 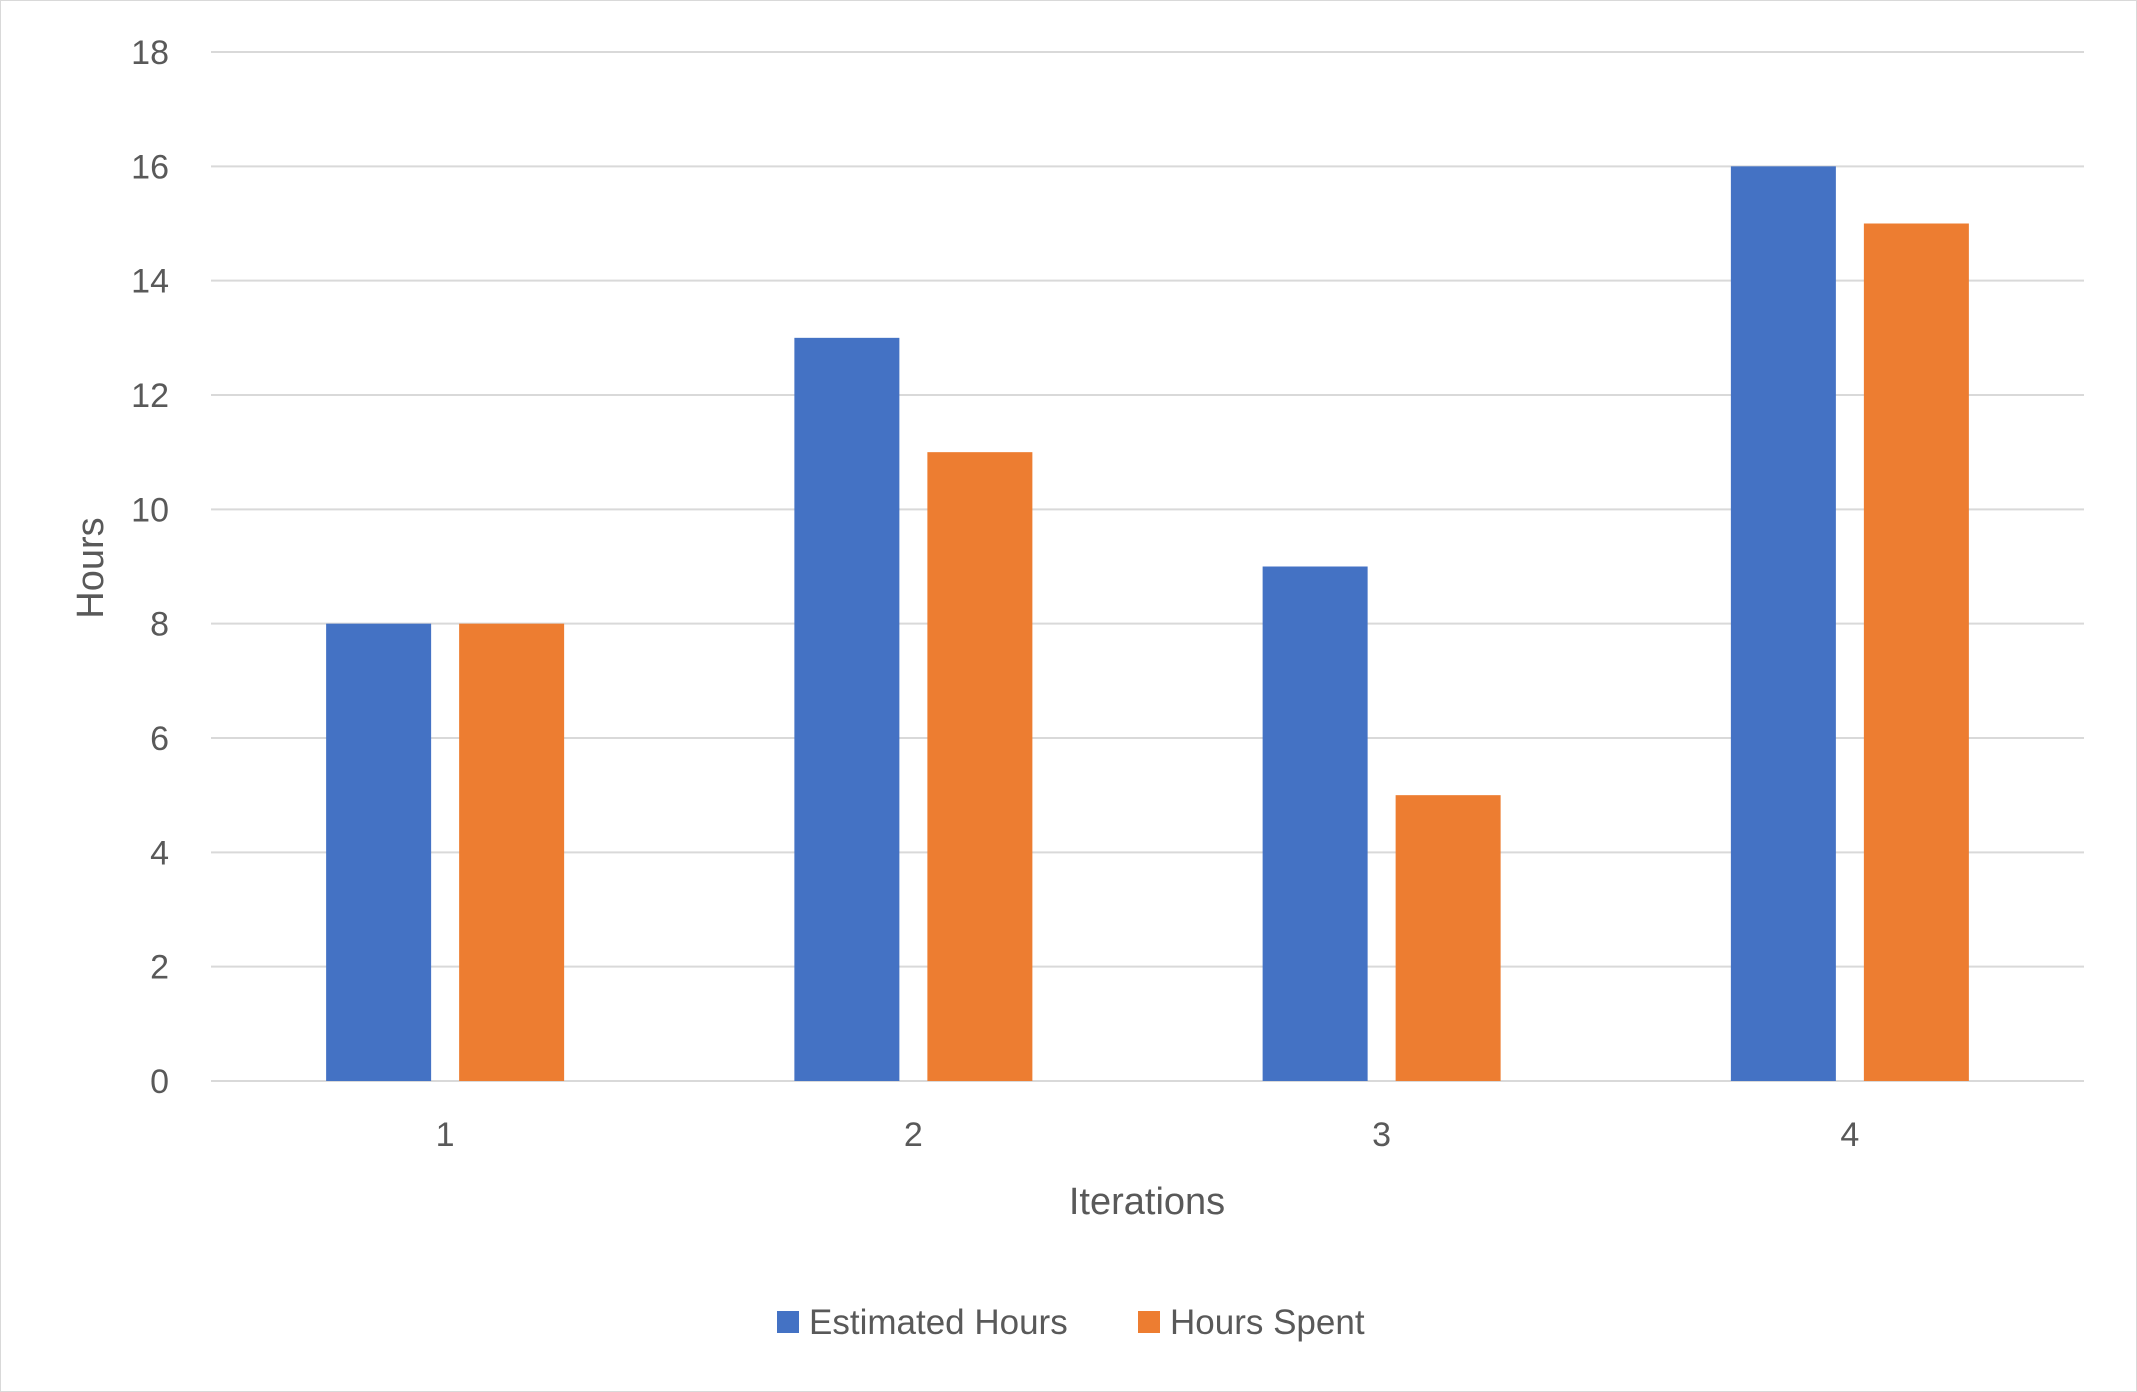 I want to click on y-tick-label: 10, so click(x=150, y=510).